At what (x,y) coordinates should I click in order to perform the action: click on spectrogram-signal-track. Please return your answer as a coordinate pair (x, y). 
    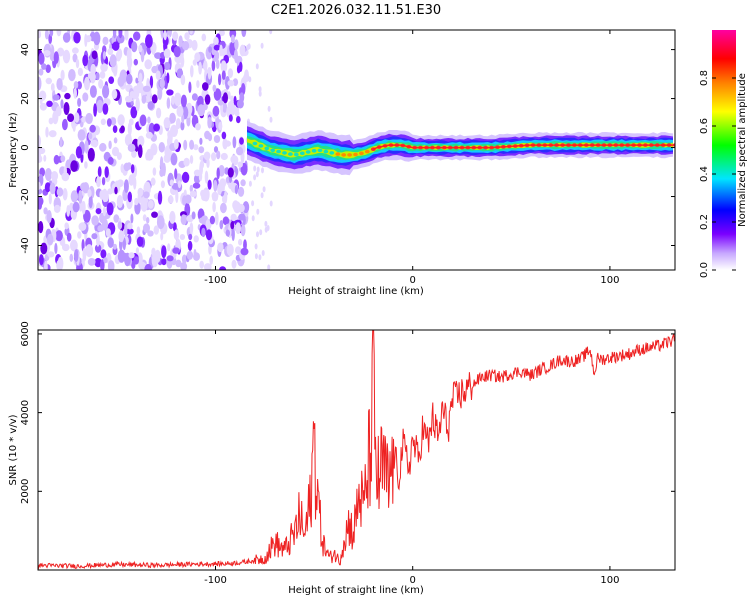
    Looking at the image, I should click on (461, 148).